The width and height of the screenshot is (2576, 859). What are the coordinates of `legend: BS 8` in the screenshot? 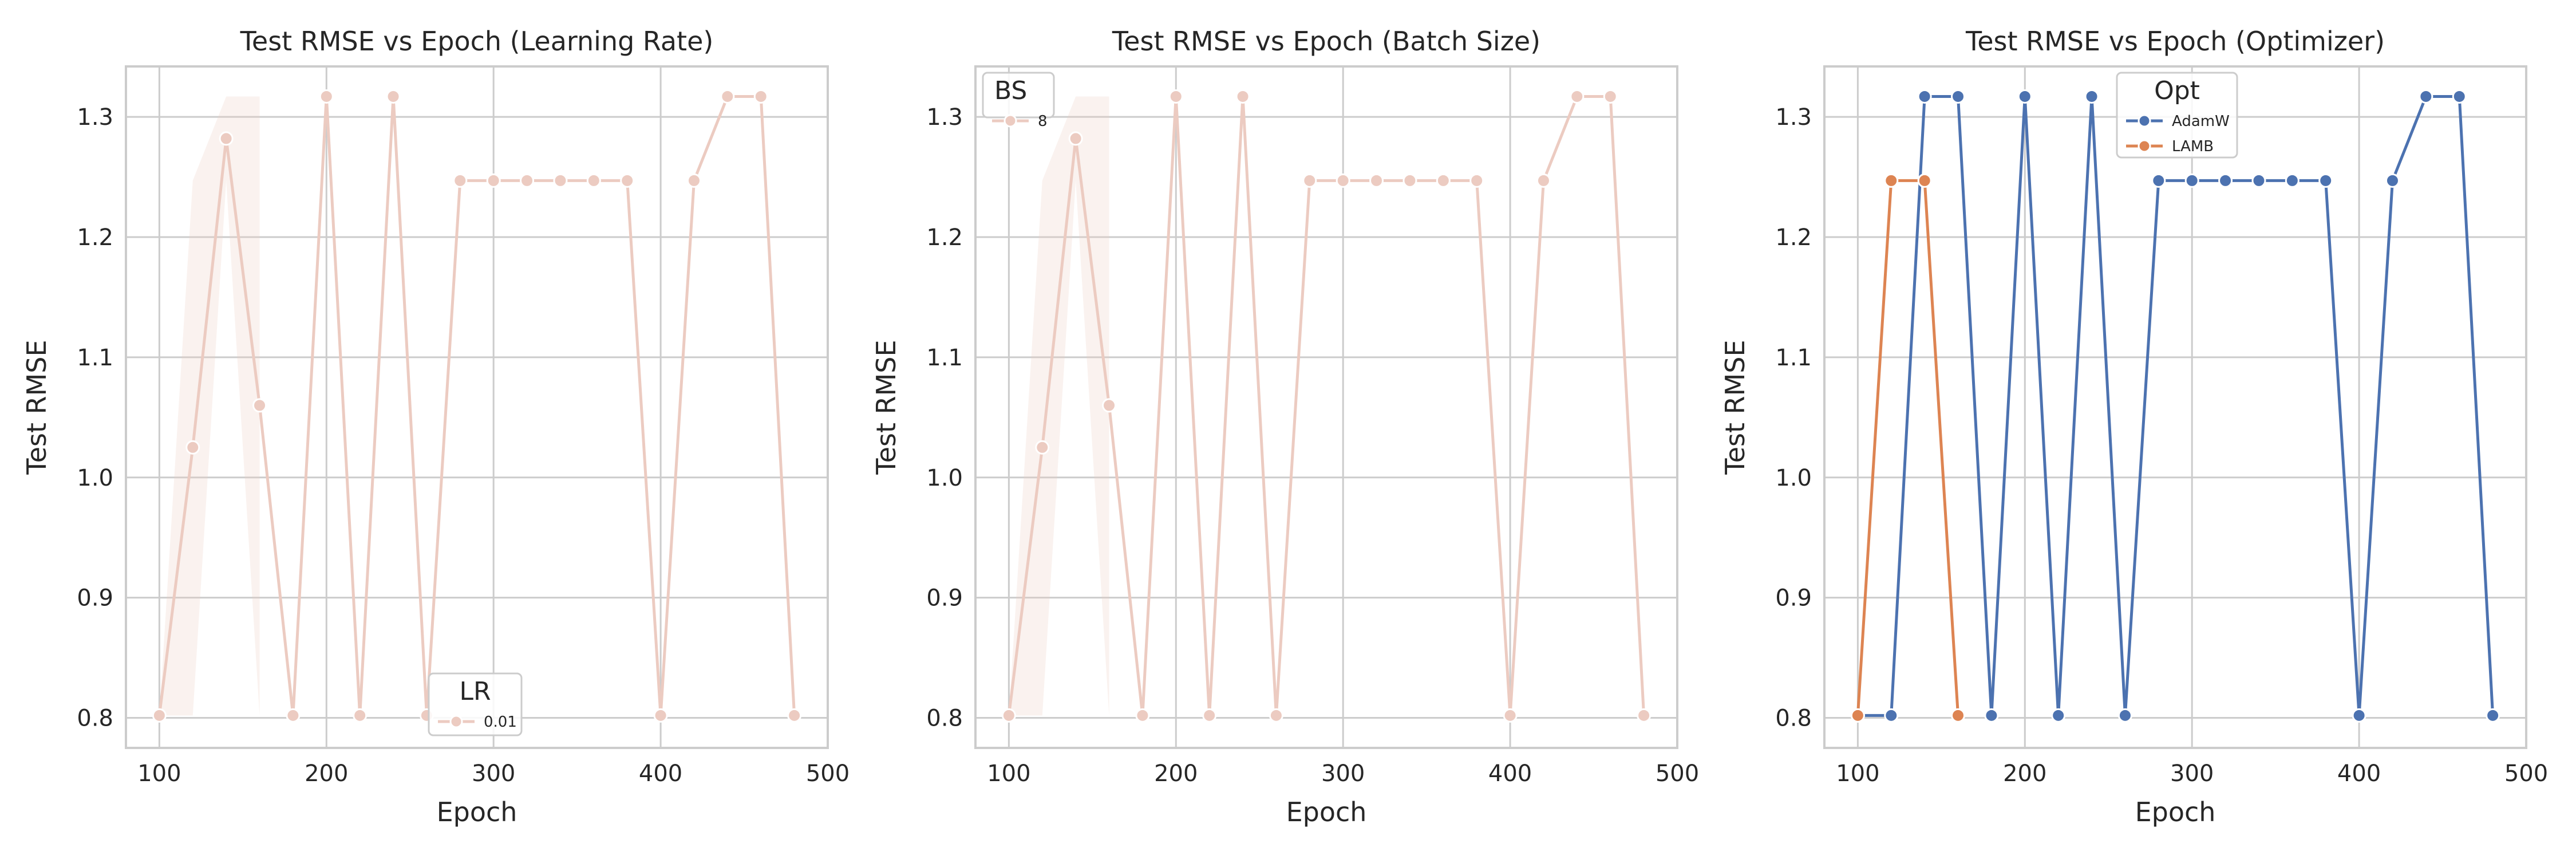 It's located at (1018, 101).